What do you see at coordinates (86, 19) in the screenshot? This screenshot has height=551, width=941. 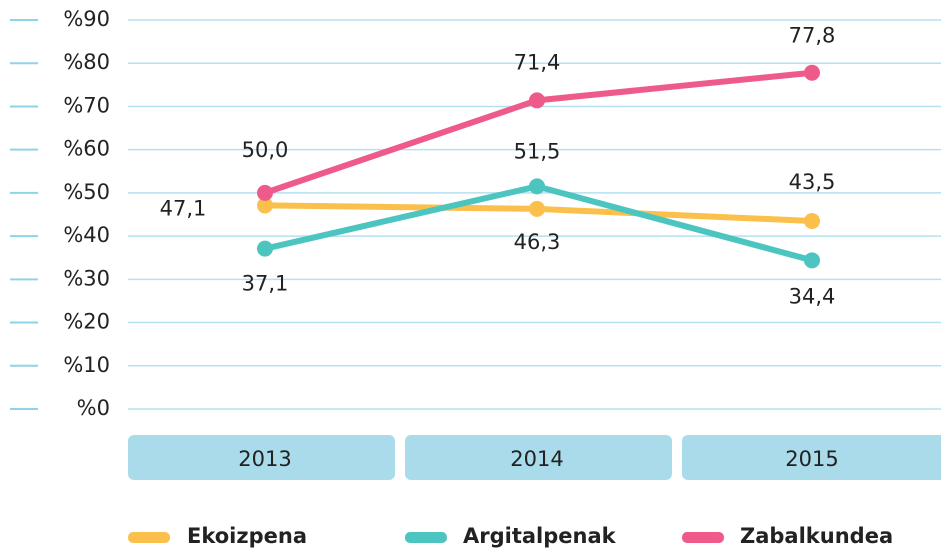 I see `y-tick-label: %90` at bounding box center [86, 19].